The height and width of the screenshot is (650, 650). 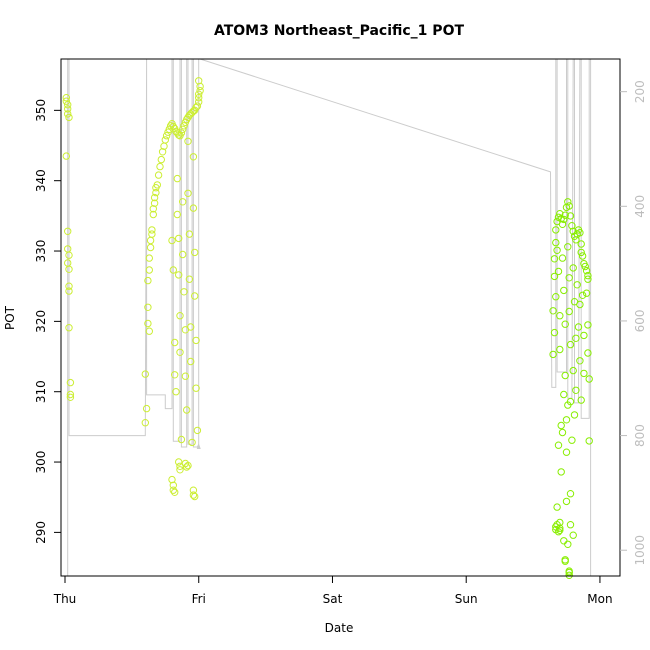 What do you see at coordinates (41, 321) in the screenshot?
I see `y-tick-label: 320` at bounding box center [41, 321].